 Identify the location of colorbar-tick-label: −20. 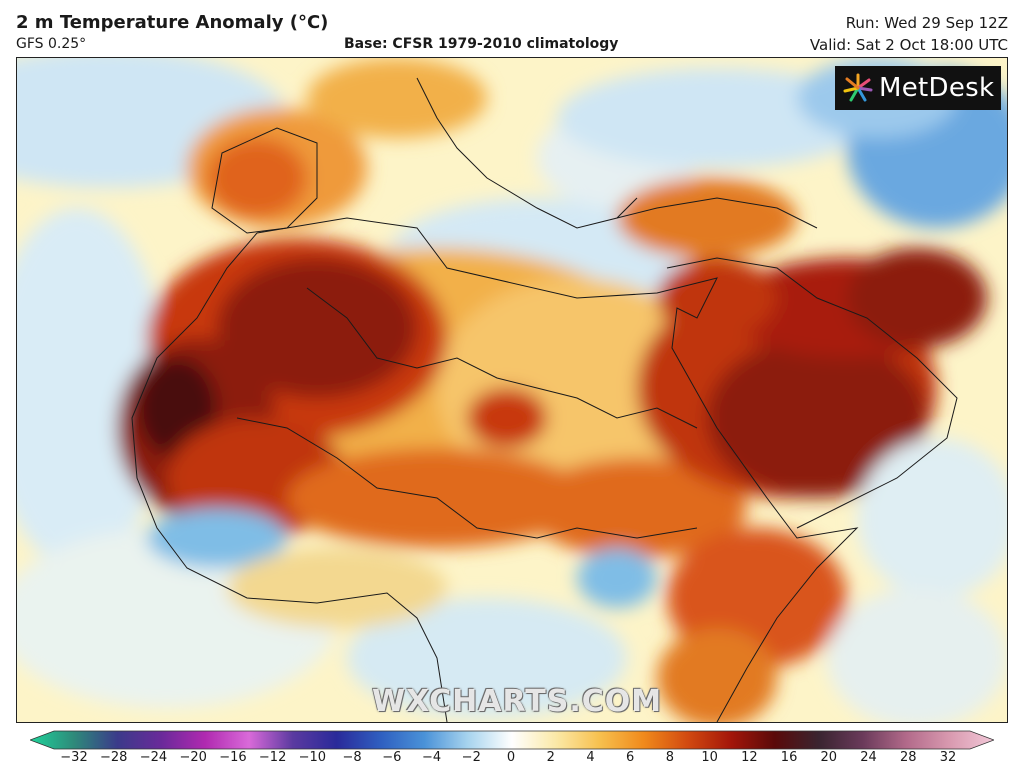
(193, 757).